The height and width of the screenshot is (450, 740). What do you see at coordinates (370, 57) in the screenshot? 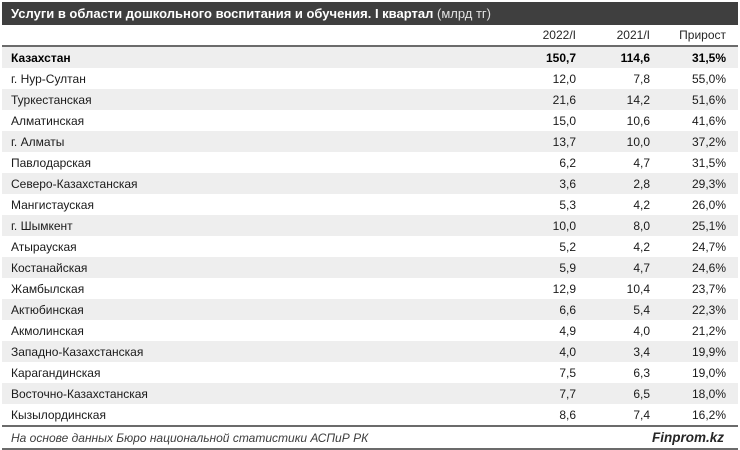
I see `table-row: Казахстан 150,7 114,6 31,5%` at bounding box center [370, 57].